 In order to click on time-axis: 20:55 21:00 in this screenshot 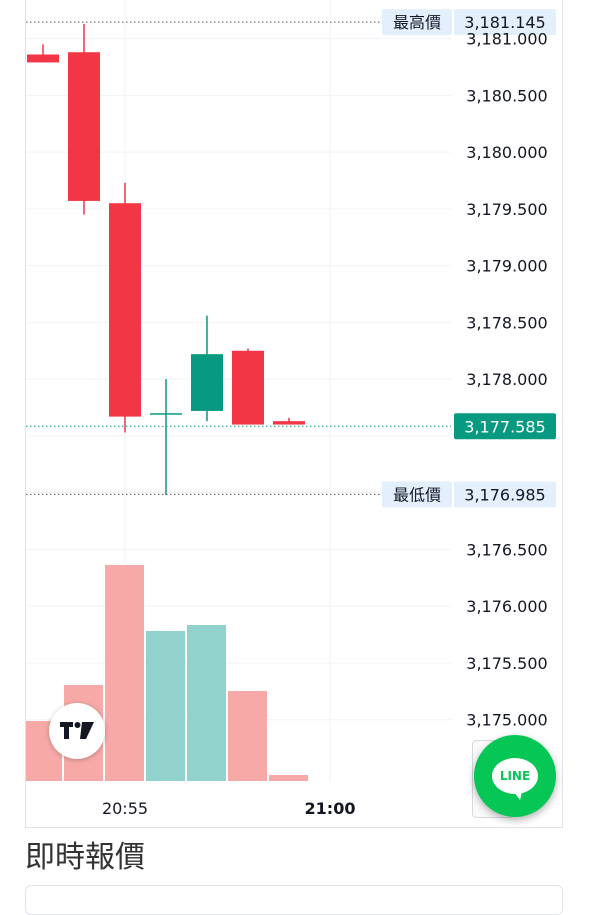, I will do `click(229, 808)`.